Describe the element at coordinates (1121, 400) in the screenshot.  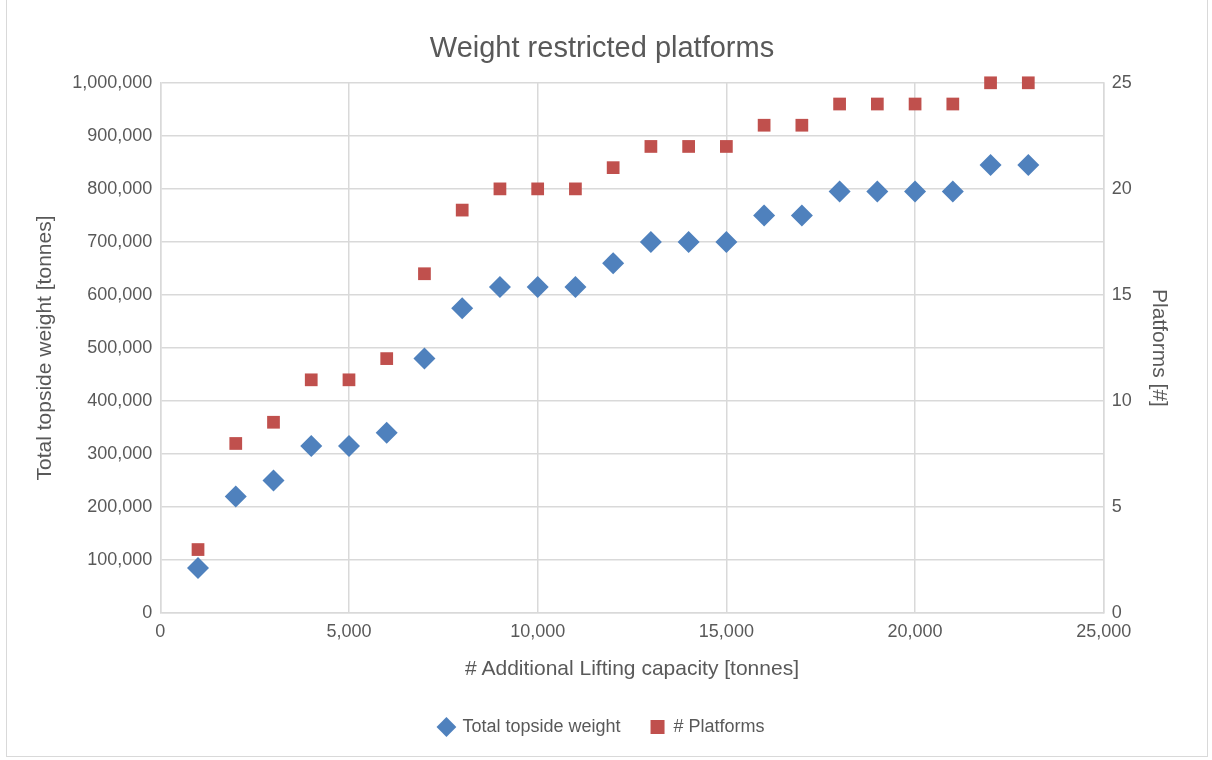
I see `y2-tick-label: 10` at that location.